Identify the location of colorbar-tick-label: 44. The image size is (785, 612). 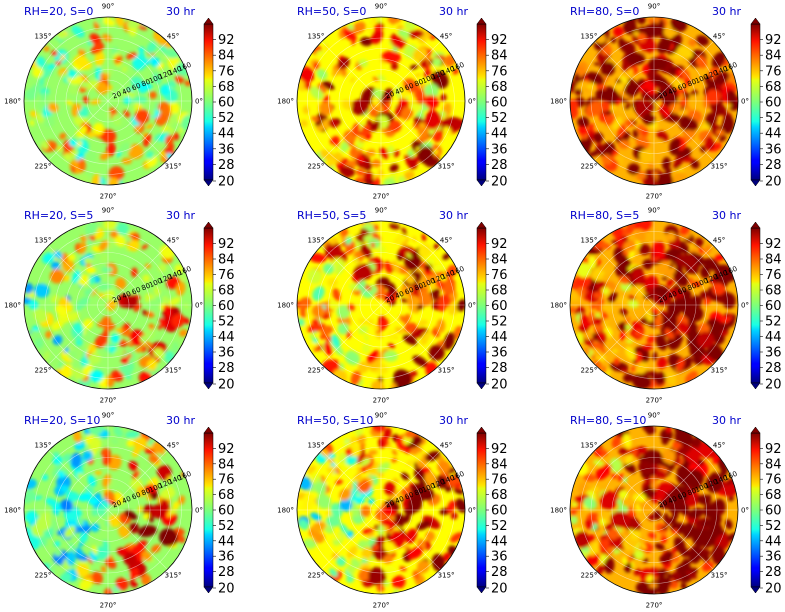
(773, 337).